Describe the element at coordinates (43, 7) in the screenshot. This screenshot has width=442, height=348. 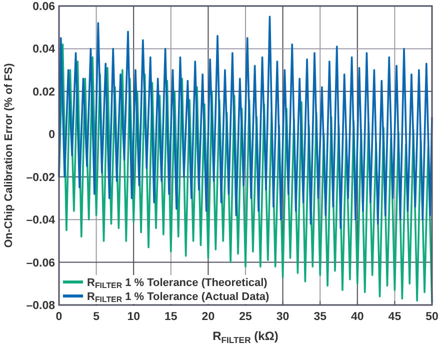
I see `y-tick-label: 0.06` at that location.